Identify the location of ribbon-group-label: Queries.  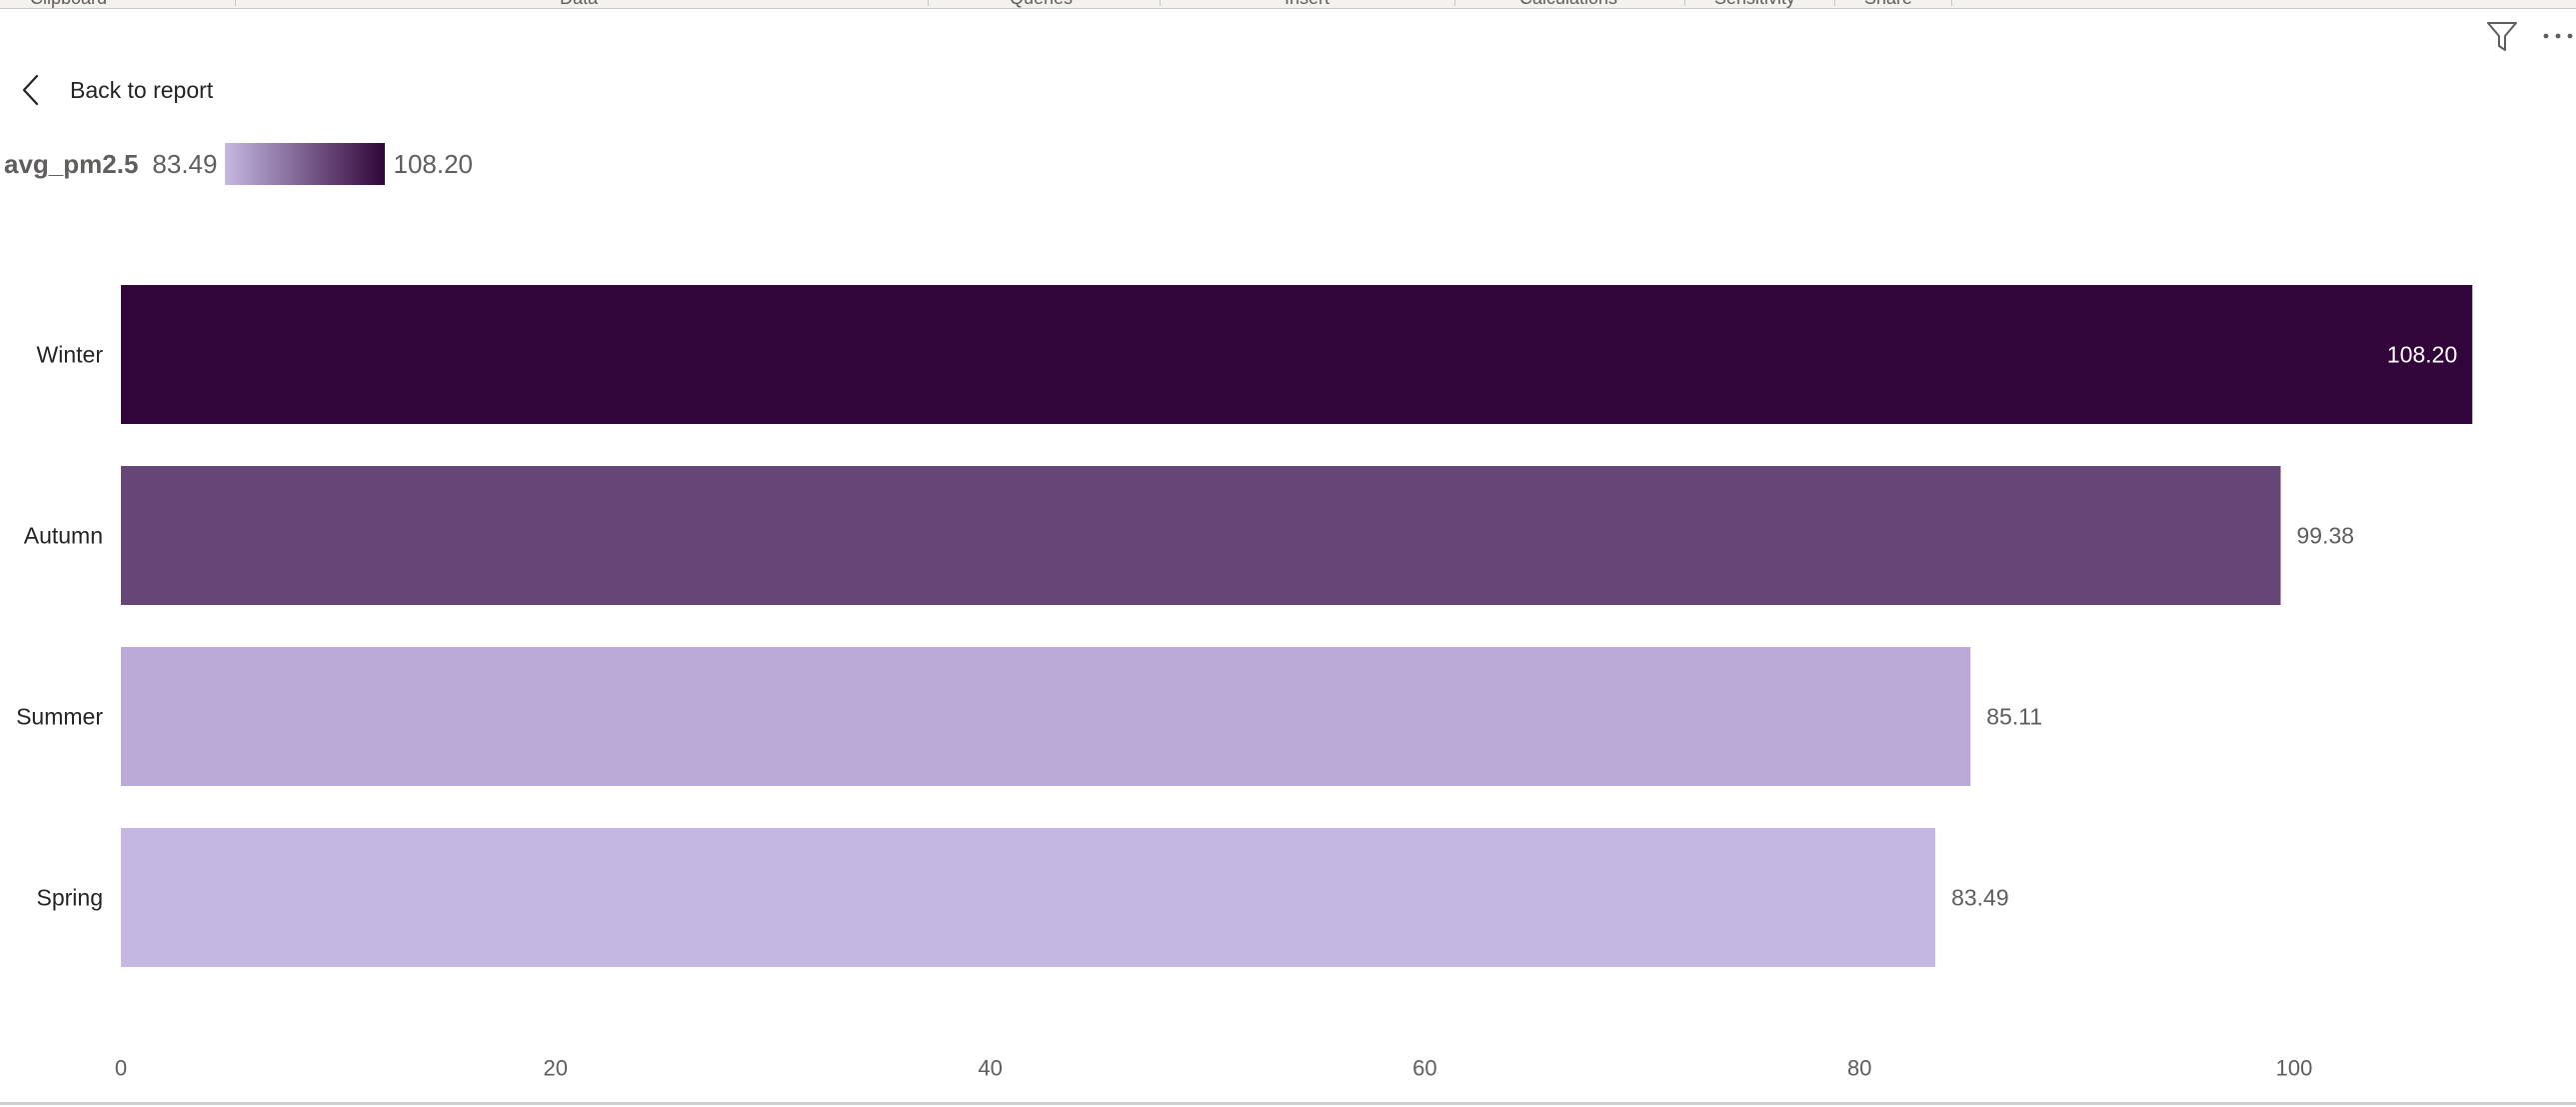
(1041, 4).